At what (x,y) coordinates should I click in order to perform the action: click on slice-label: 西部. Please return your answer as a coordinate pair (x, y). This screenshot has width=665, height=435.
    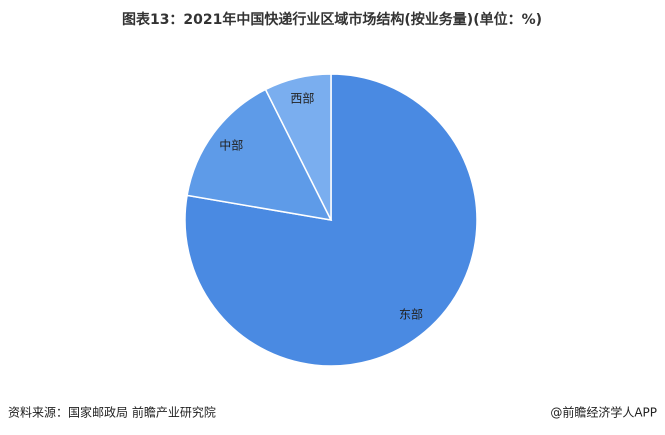
    Looking at the image, I should click on (302, 98).